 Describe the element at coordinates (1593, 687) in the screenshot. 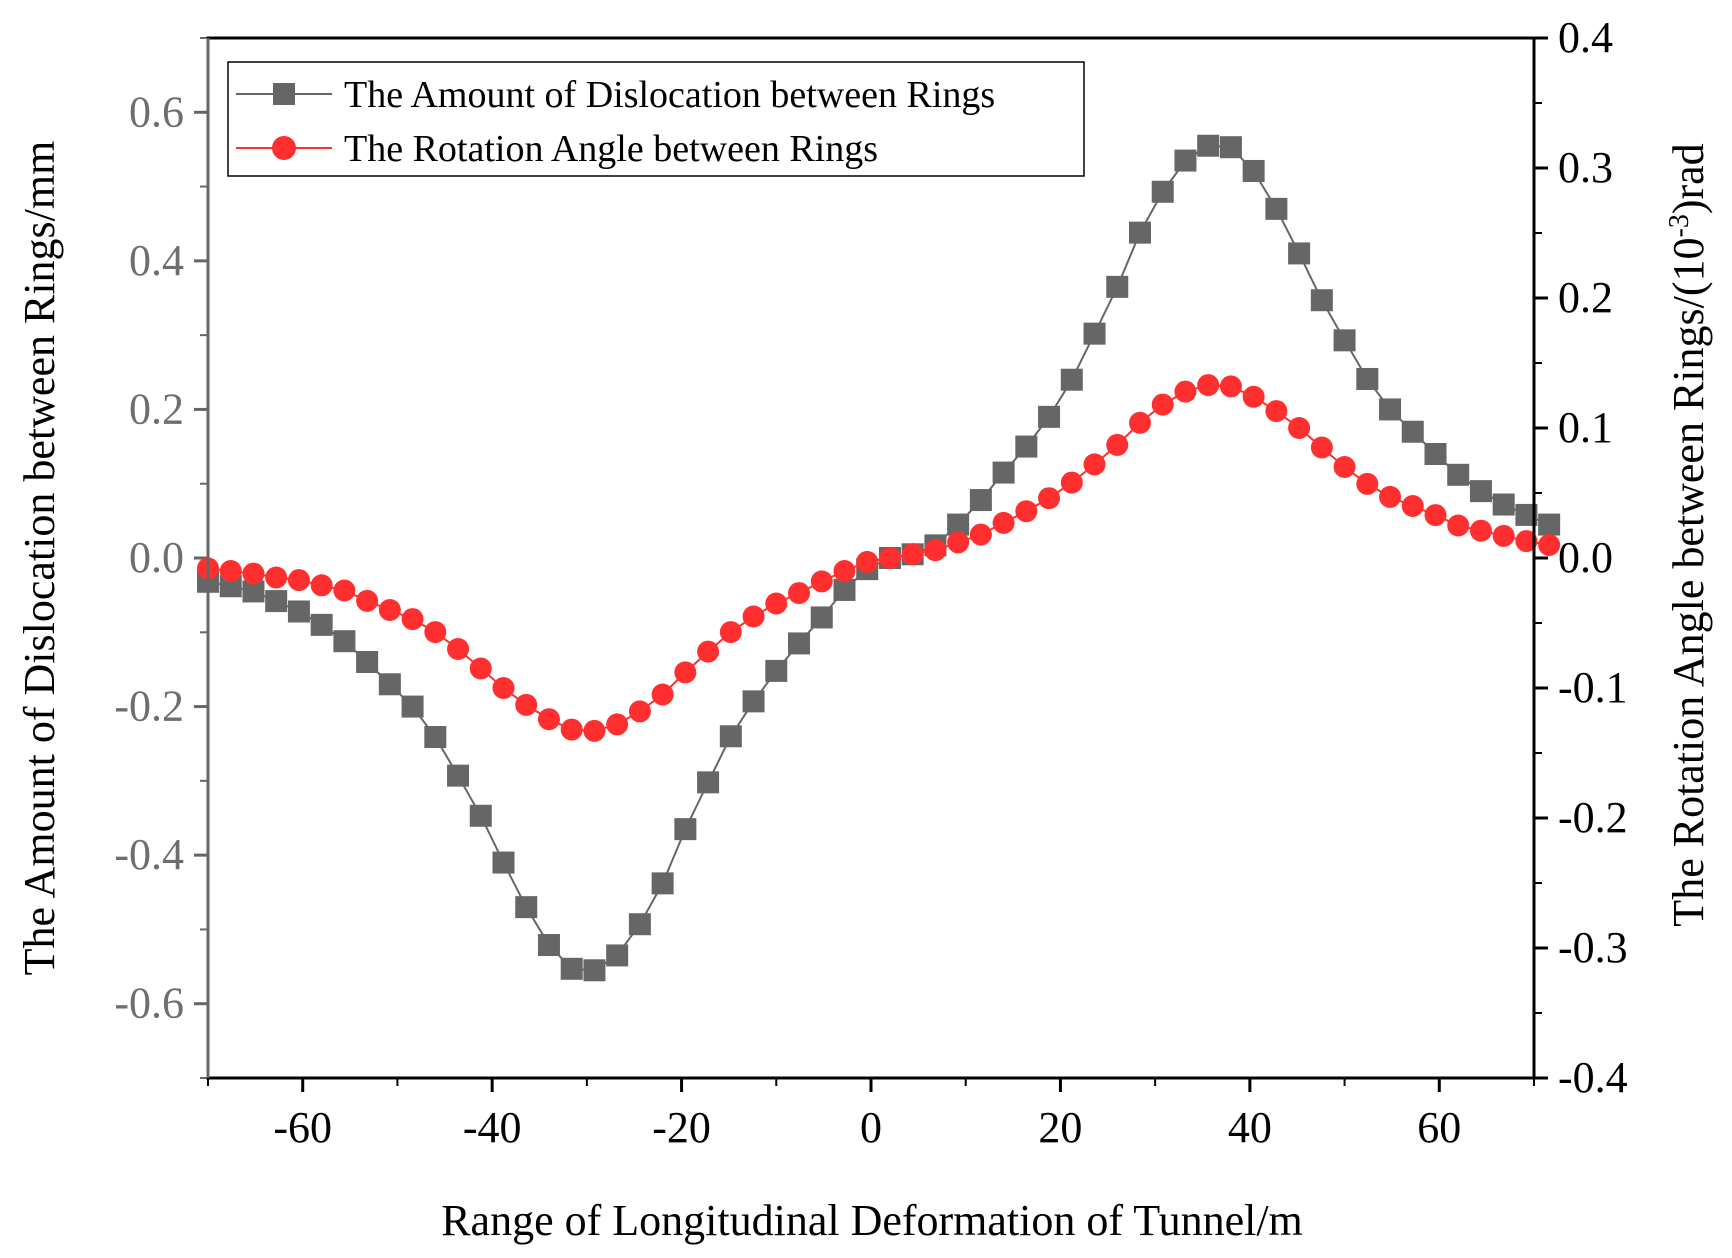

I see `y-right-tick-label: -0.1` at that location.